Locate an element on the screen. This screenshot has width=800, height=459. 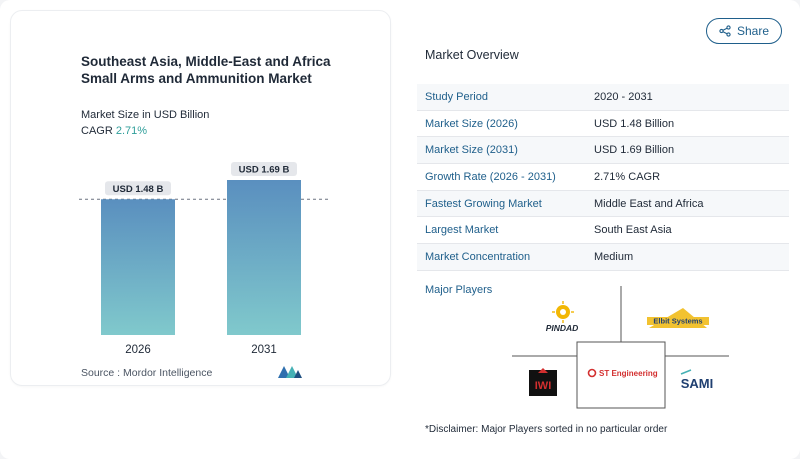
overview-row-value: Medium is located at coordinates (614, 256).